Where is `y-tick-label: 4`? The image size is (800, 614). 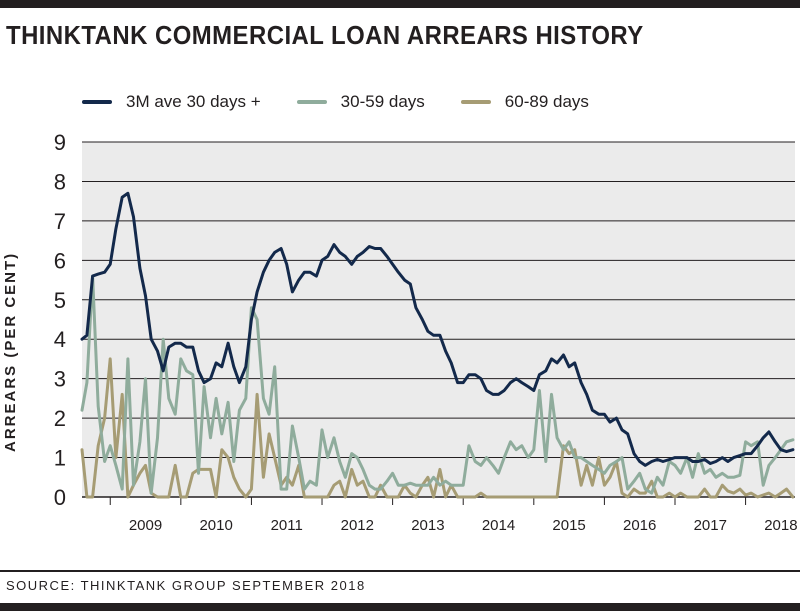
y-tick-label: 4 is located at coordinates (60, 339).